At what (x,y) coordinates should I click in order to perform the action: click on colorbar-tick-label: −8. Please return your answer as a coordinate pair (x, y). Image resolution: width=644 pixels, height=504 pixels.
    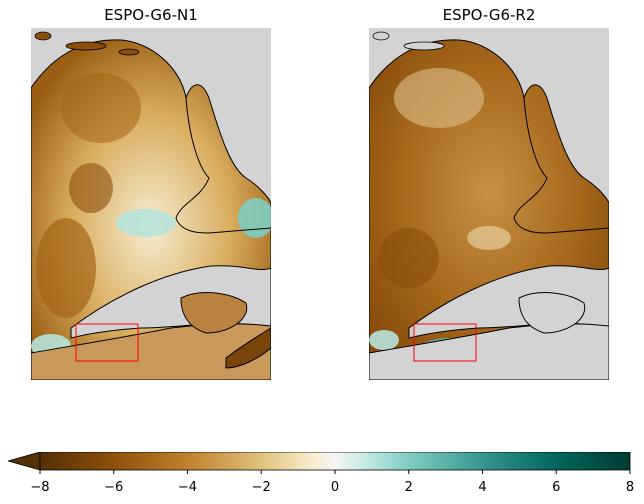
    Looking at the image, I should click on (40, 487).